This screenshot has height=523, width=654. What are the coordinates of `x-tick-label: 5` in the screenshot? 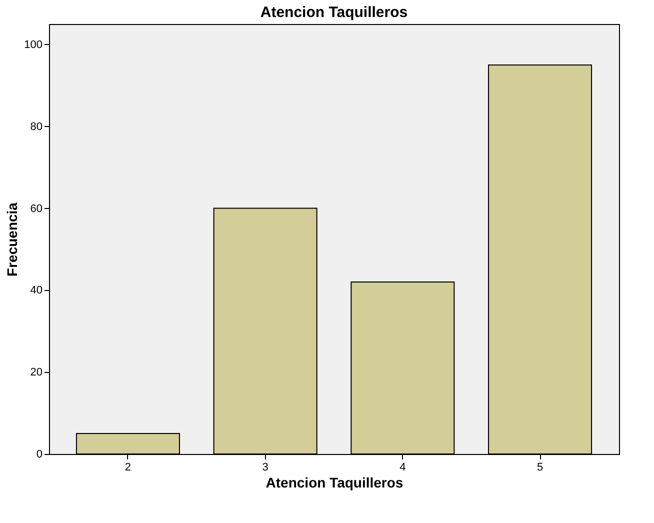 It's located at (540, 468).